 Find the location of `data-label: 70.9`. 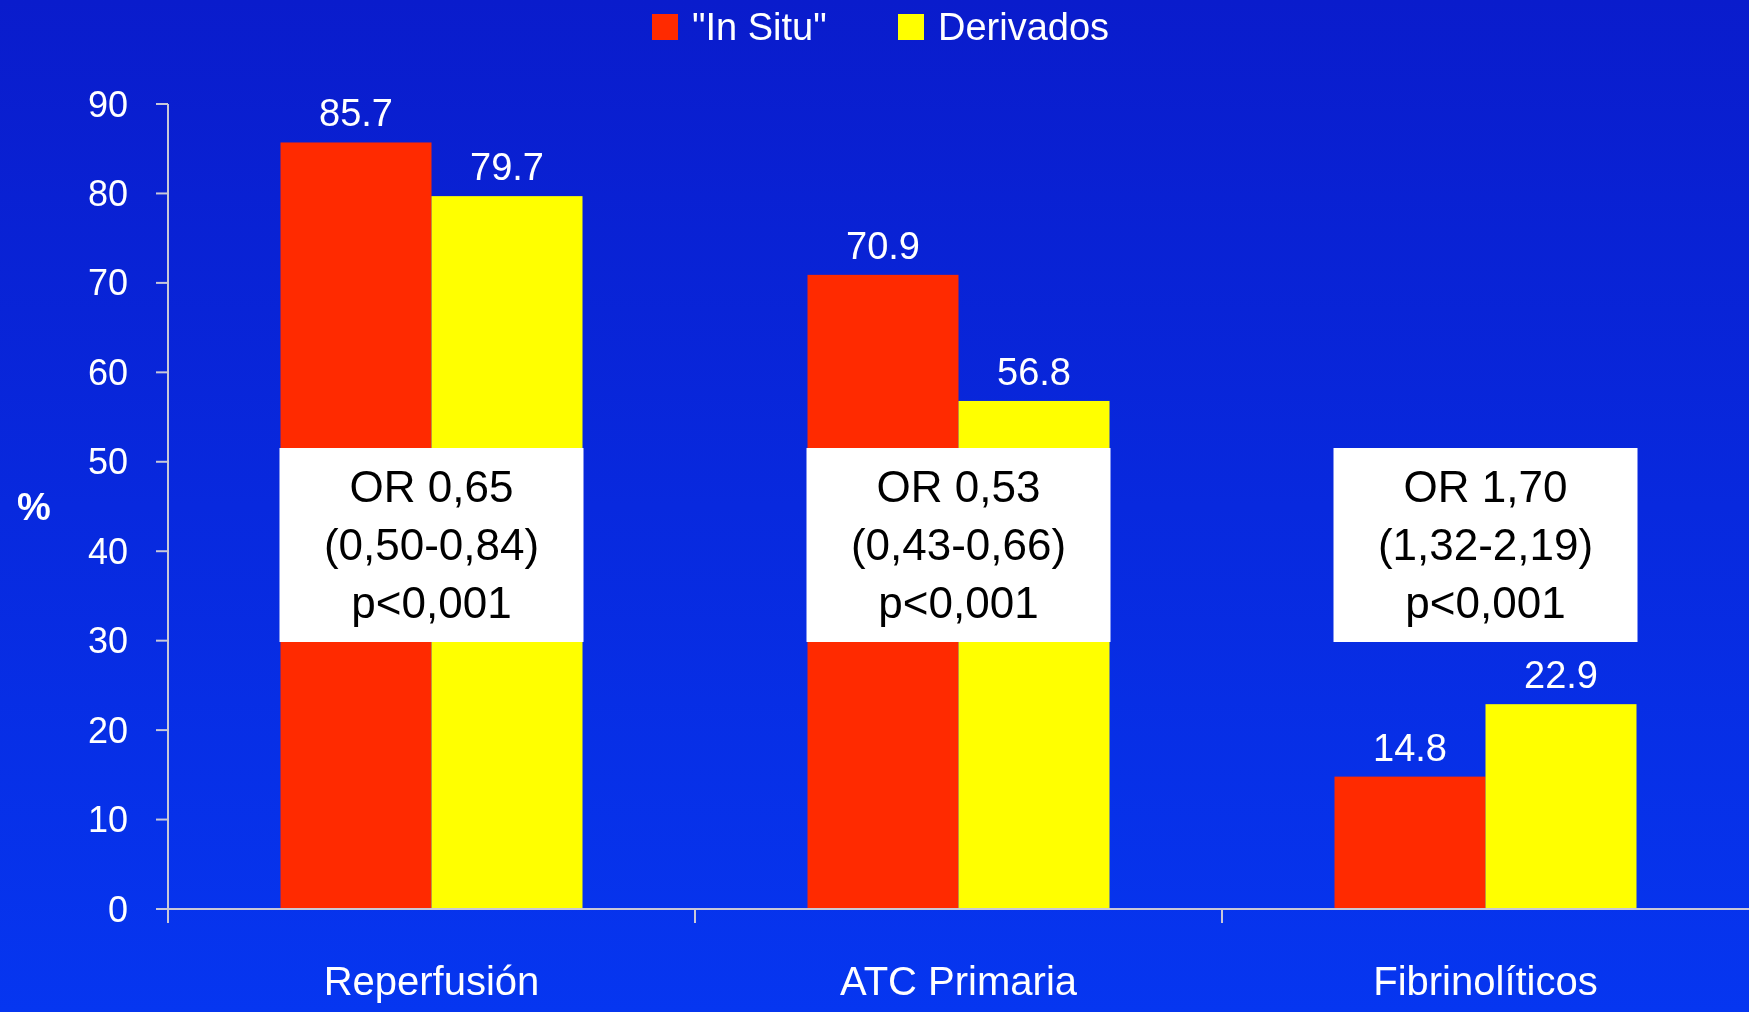

data-label: 70.9 is located at coordinates (883, 245).